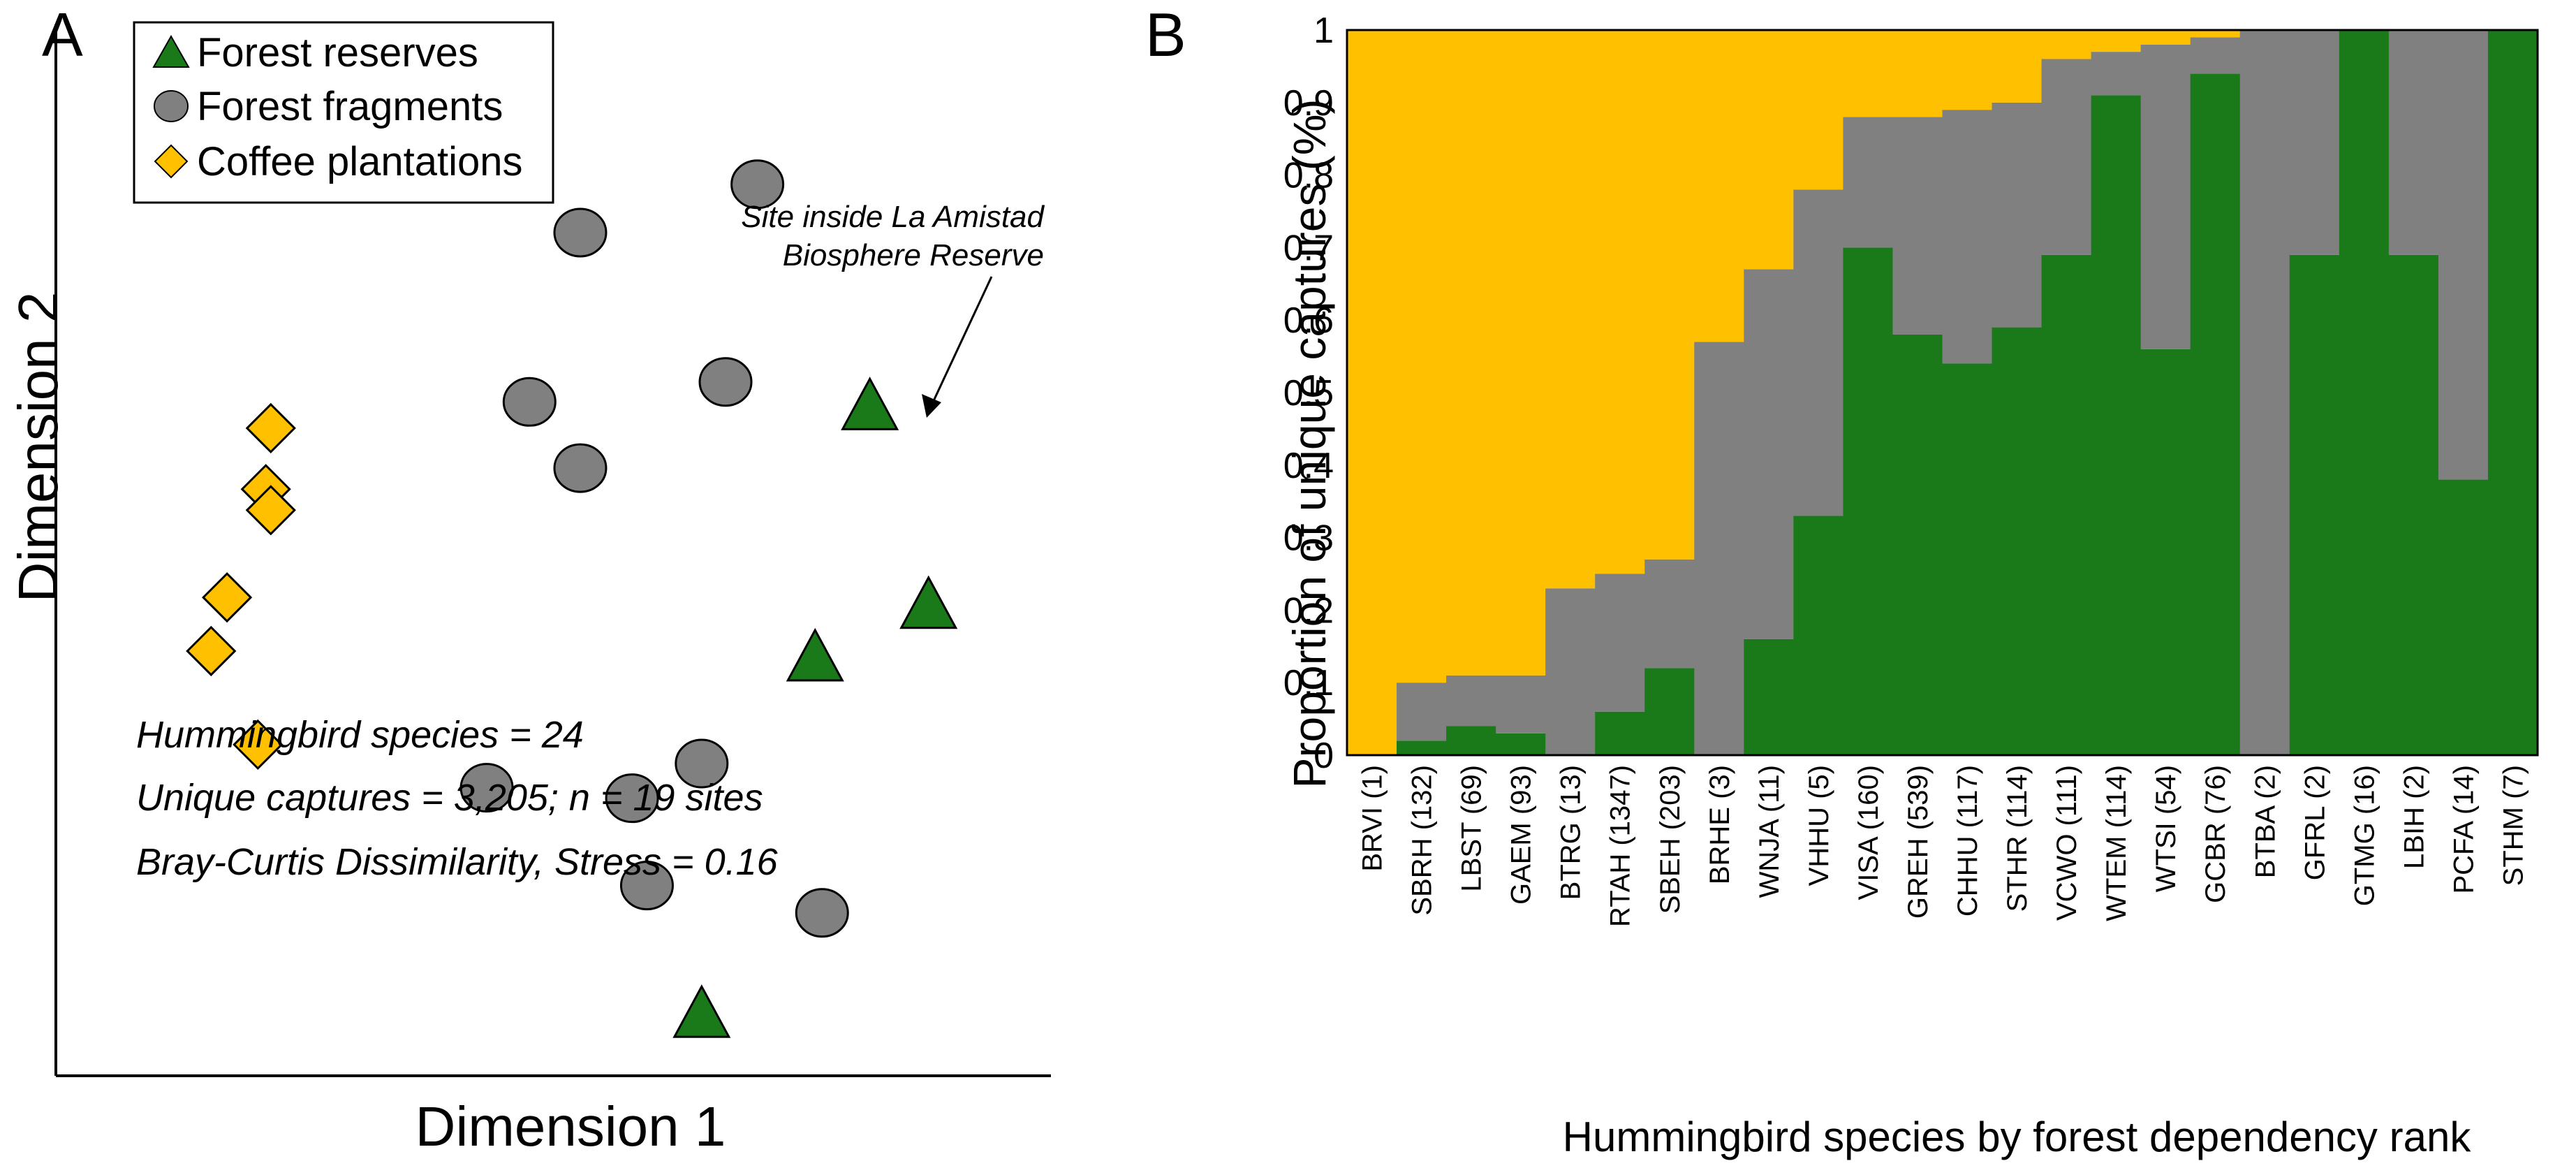  What do you see at coordinates (2166, 828) in the screenshot?
I see `x-tick-label: WTSI (54)` at bounding box center [2166, 828].